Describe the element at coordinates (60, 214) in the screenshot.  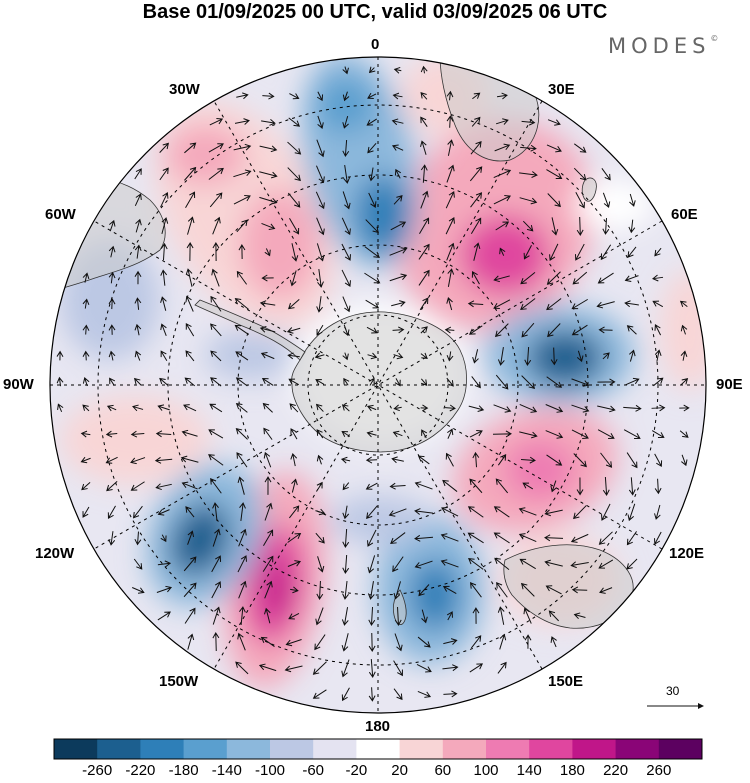
I see `longitude-label: 60W` at that location.